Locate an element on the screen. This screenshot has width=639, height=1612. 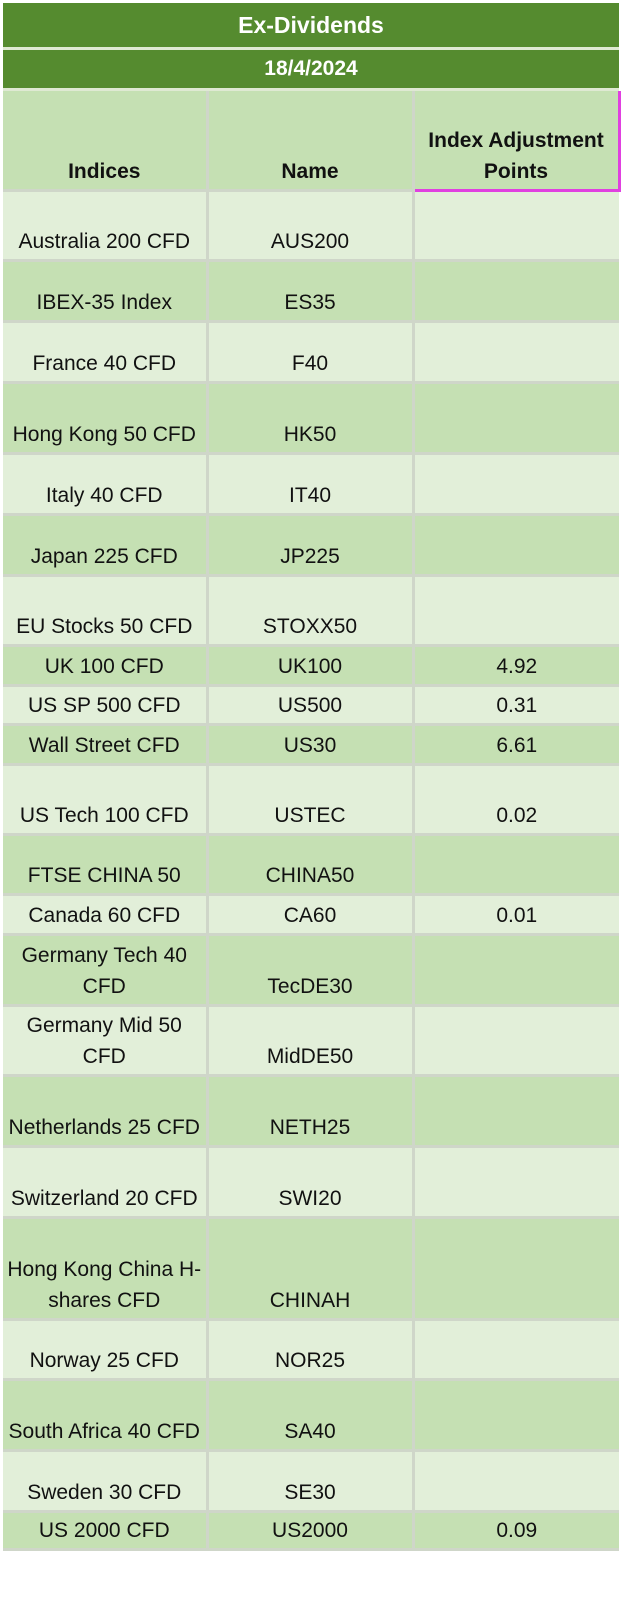
cell-index: Switzerland 20 CFD is located at coordinates (106, 1182).